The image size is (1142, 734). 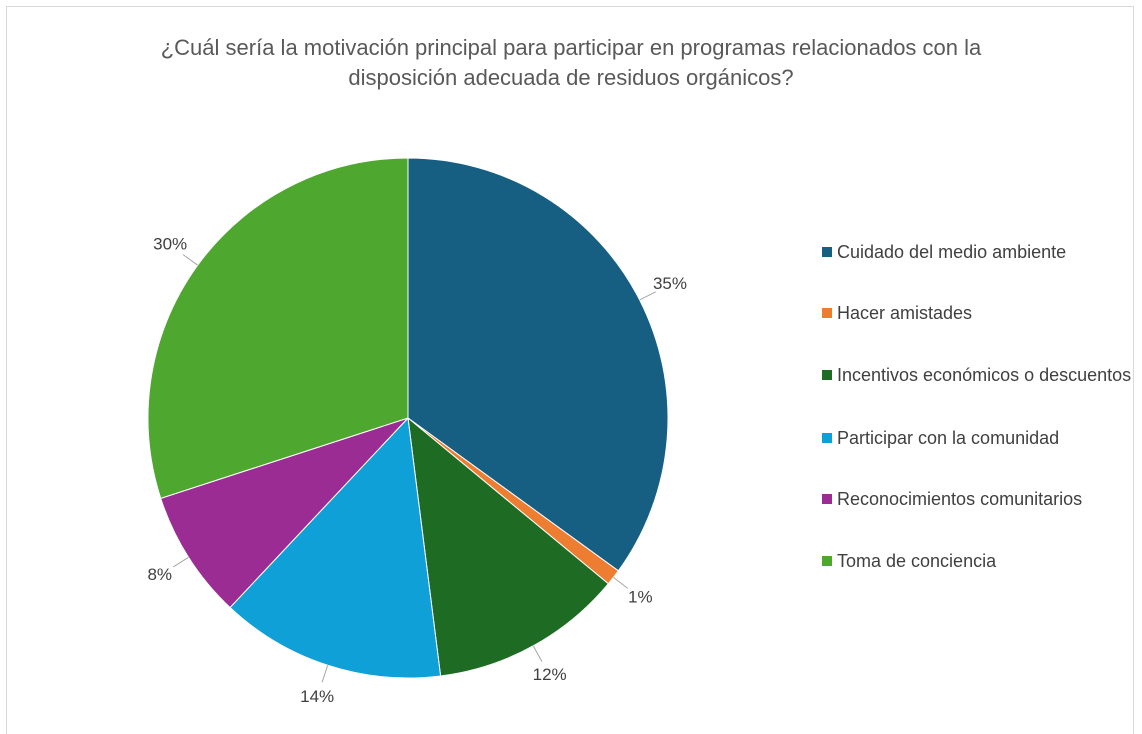 I want to click on legend-item: Reconocimientos comunitarios, so click(x=977, y=499).